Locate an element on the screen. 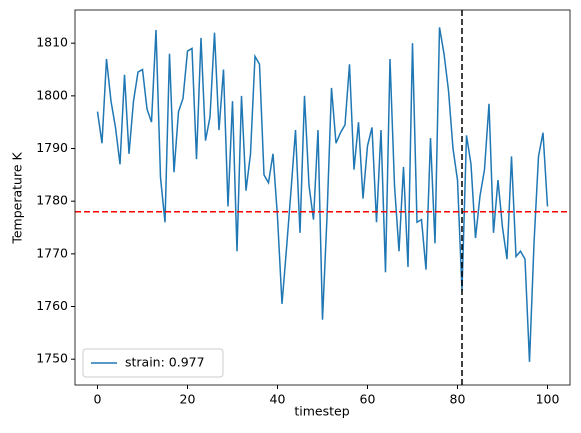  y-tick-label: 1780 is located at coordinates (52, 200).